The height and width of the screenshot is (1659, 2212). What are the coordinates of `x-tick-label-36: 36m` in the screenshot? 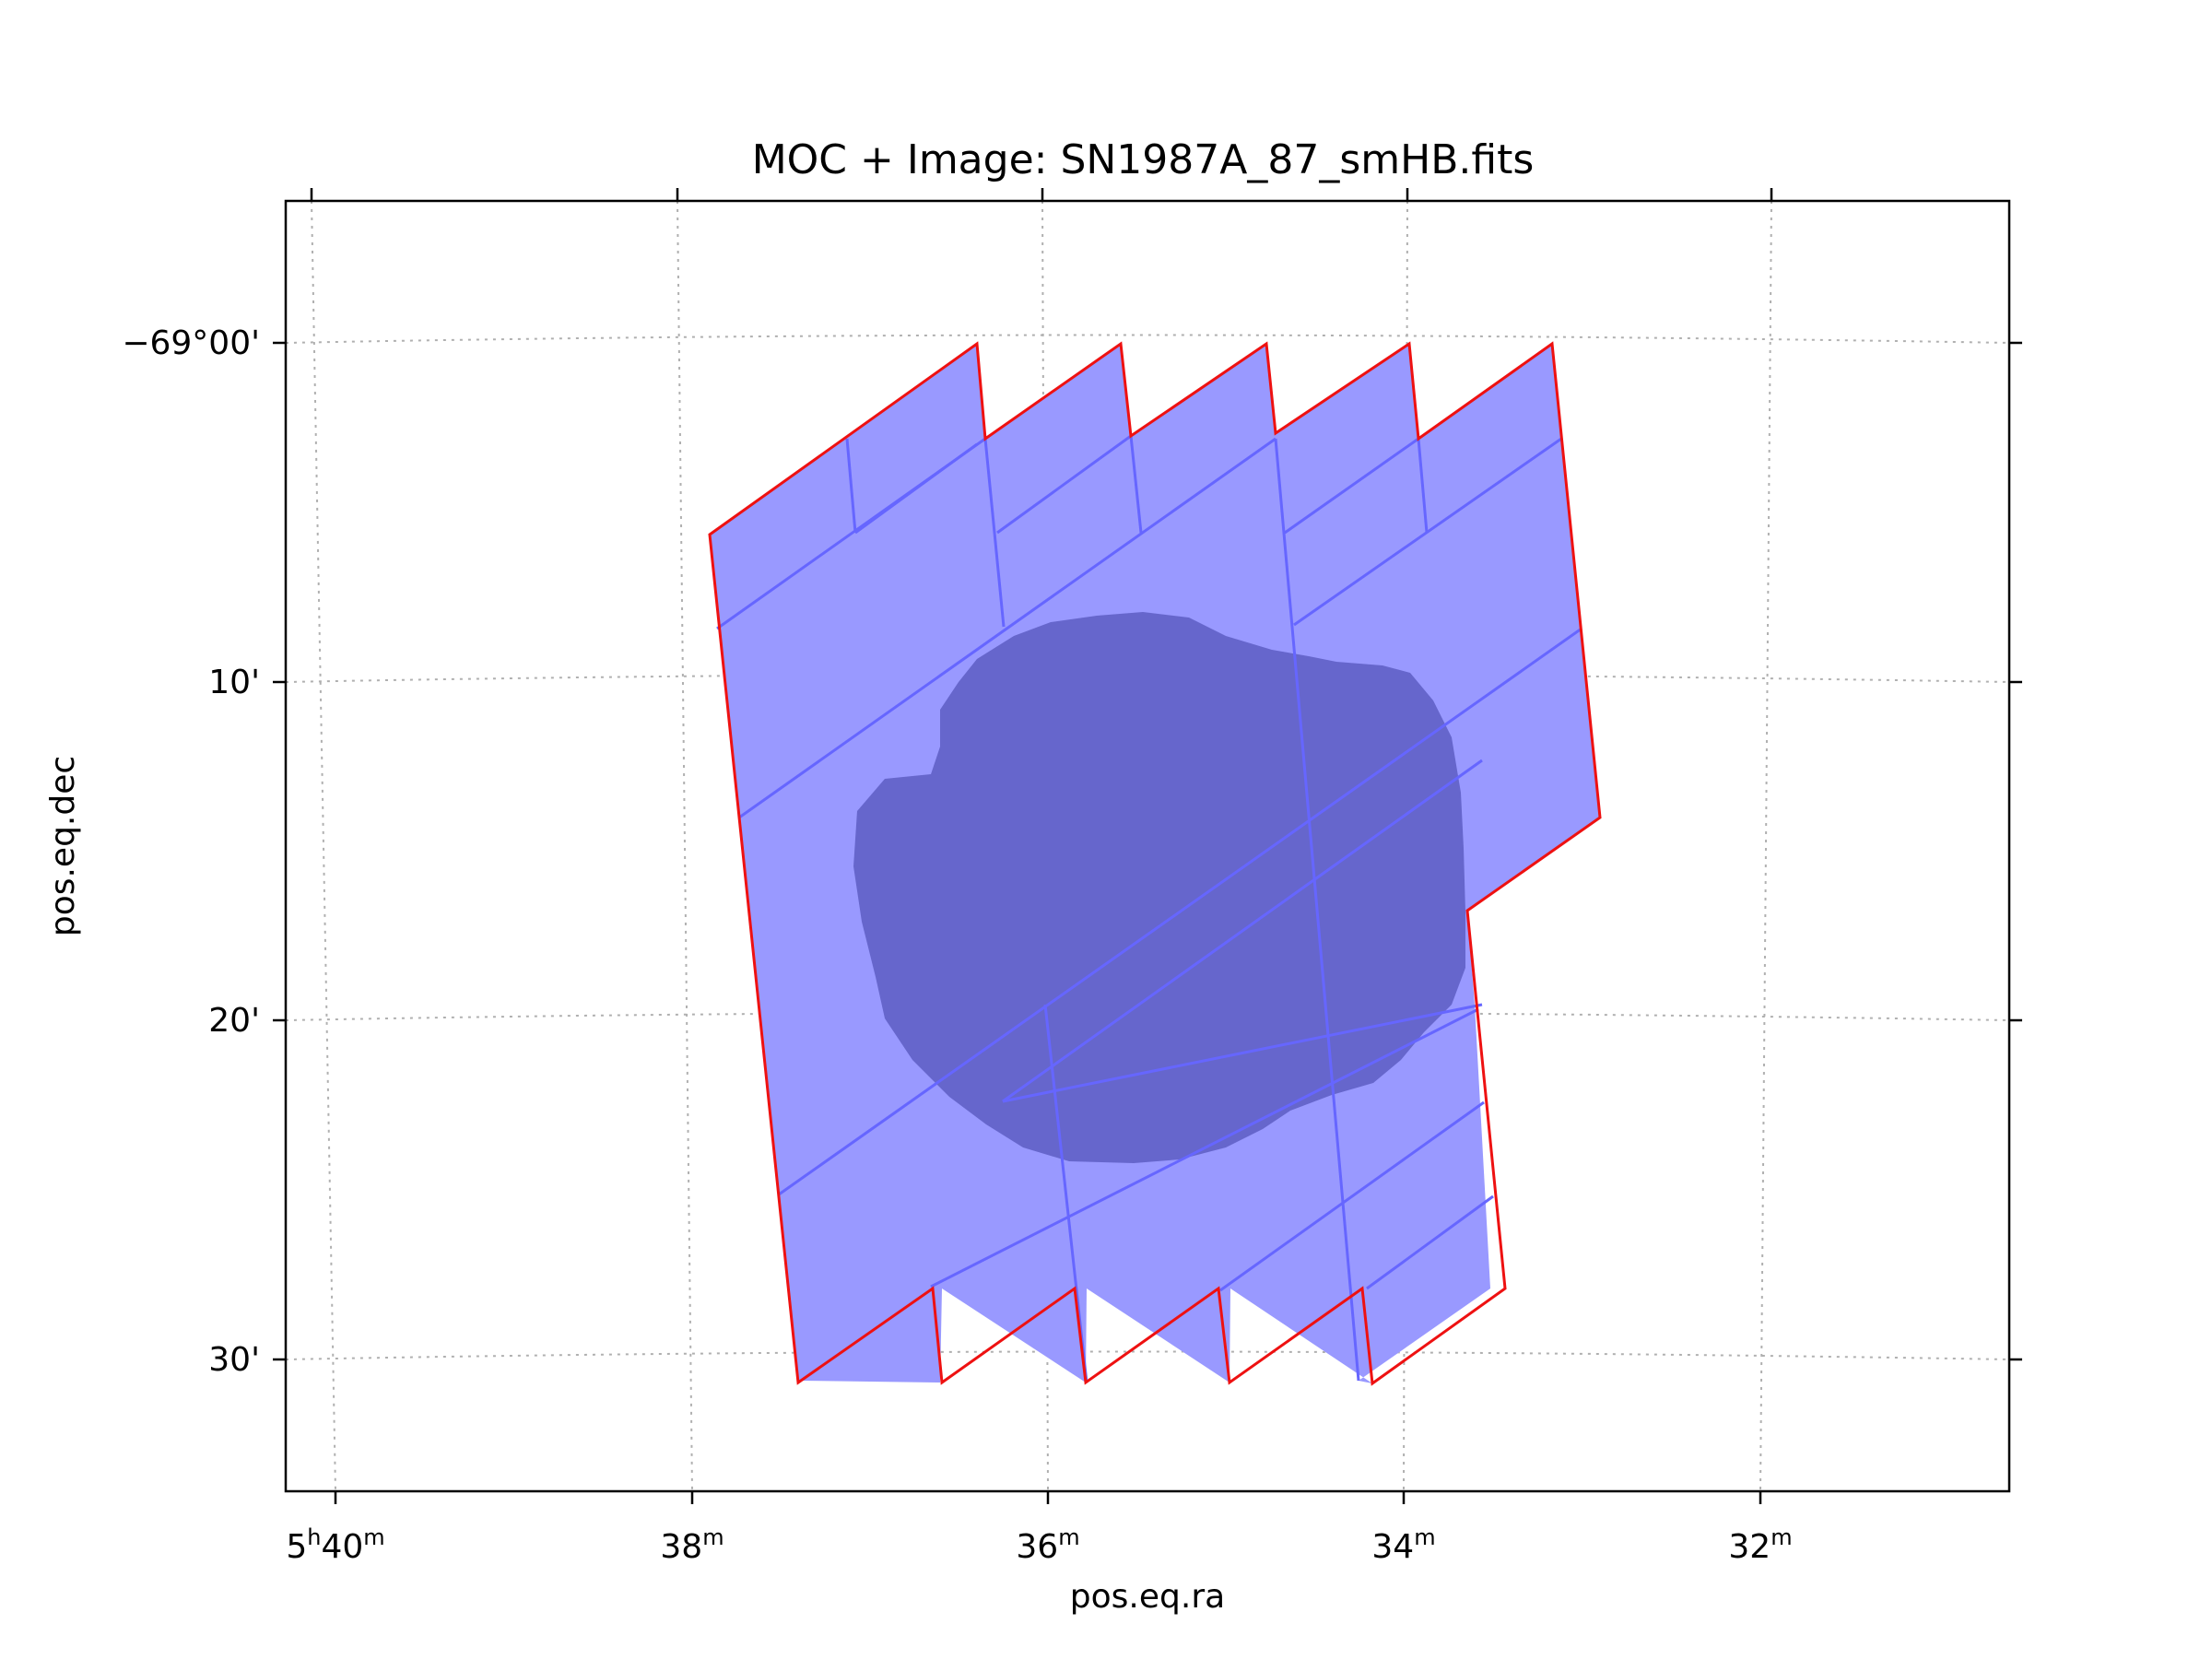 It's located at (1047, 1545).